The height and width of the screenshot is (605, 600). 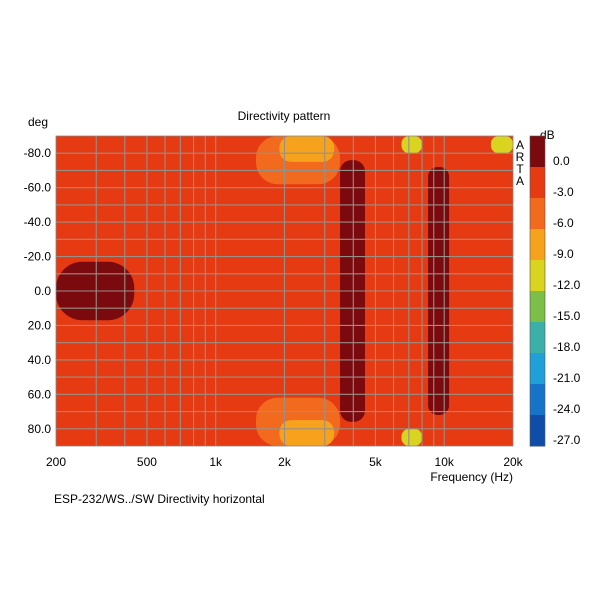 I want to click on footer-caption: ESP-232/WS../SW Directivity horizontal, so click(x=159, y=499).